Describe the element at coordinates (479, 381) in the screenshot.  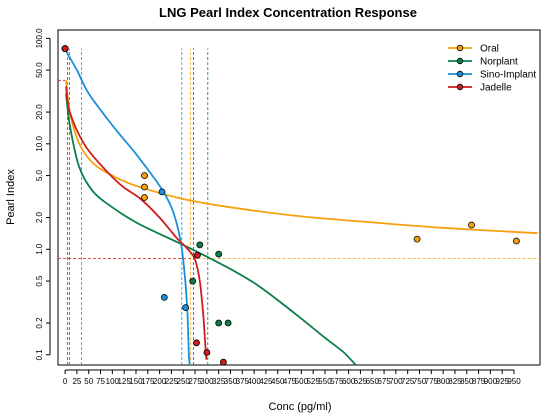
I see `x-tick-label: 875` at that location.